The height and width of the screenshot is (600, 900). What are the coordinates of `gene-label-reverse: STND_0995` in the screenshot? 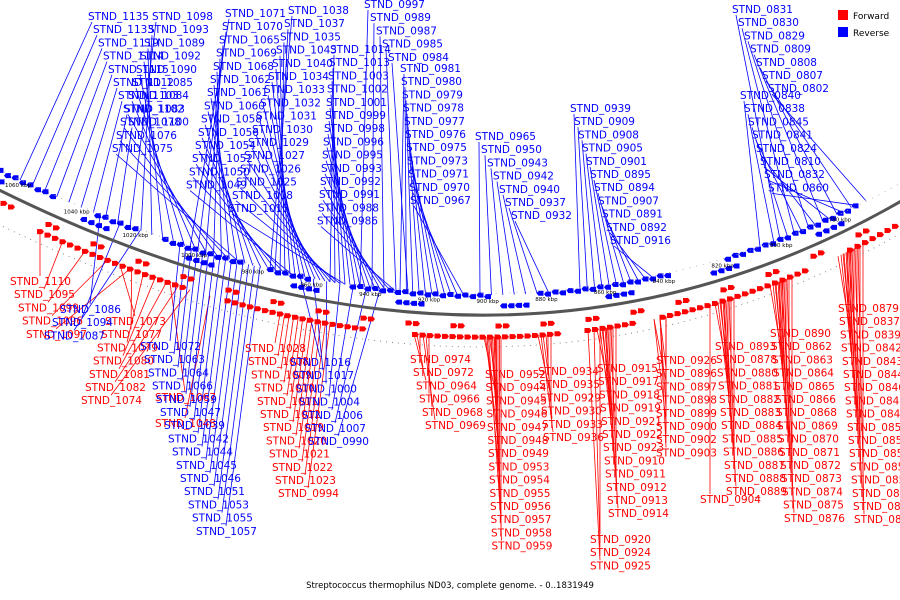 It's located at (352, 156).